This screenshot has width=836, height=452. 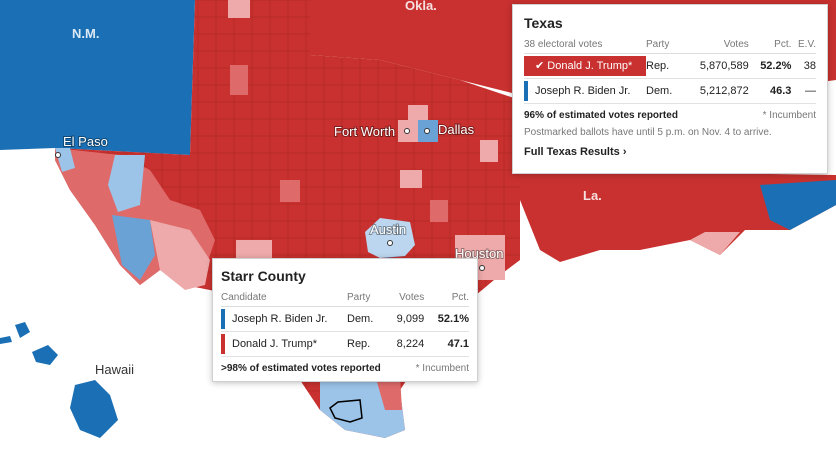 I want to click on houston-marker, so click(x=482, y=268).